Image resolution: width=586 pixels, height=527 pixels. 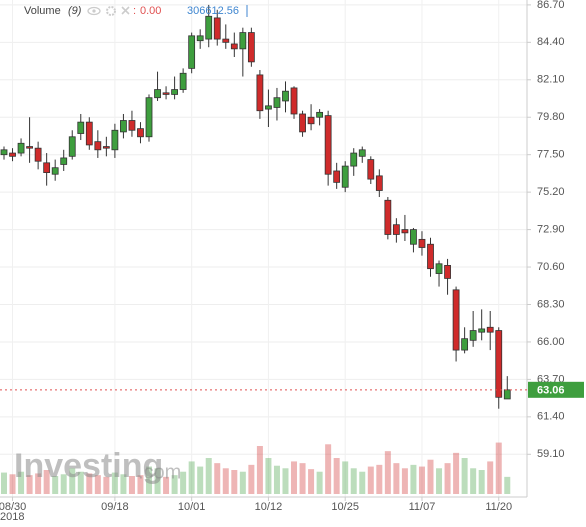 What do you see at coordinates (159, 472) in the screenshot?
I see `watermark-suffix: .com` at bounding box center [159, 472].